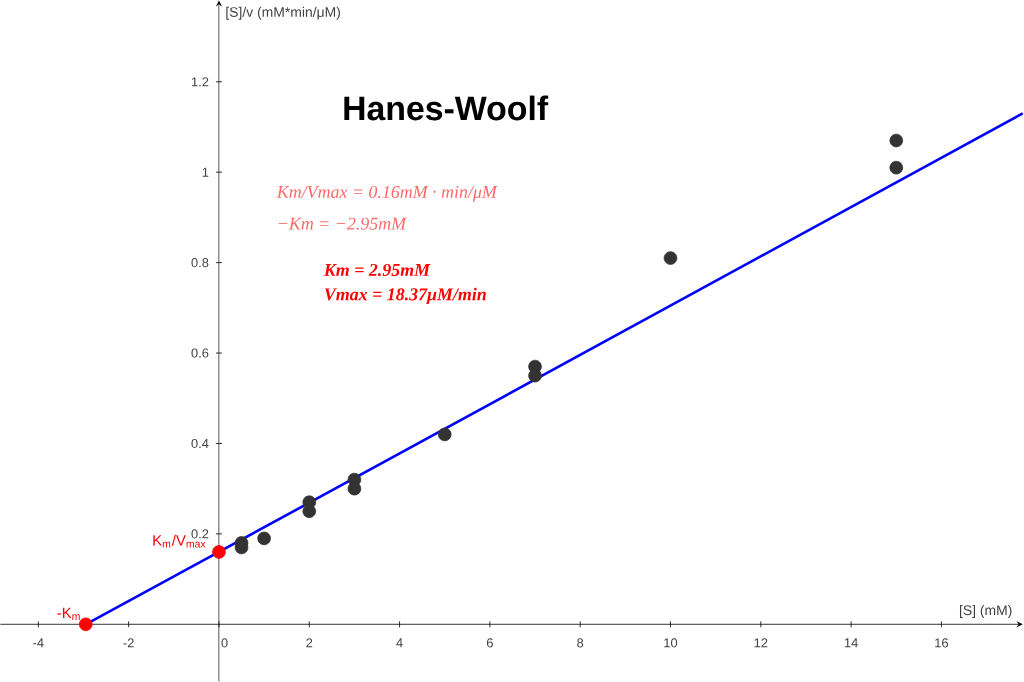  Describe the element at coordinates (405, 296) in the screenshot. I see `annotation: Vmax = 18.37μM/min` at that location.